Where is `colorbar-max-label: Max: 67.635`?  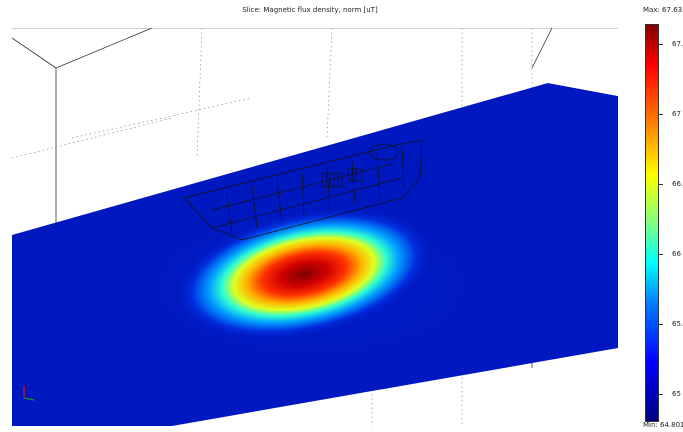
colorbar-max-label: Max: 67.635 is located at coordinates (663, 10).